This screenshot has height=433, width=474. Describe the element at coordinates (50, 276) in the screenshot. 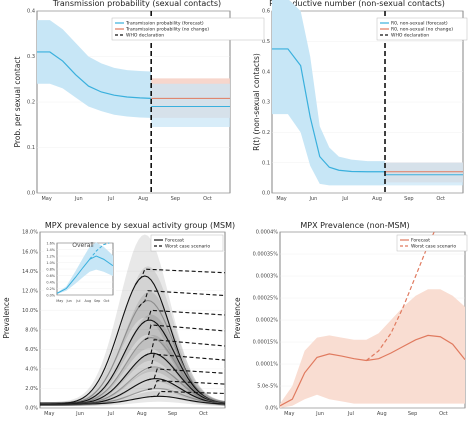

I see `inset-ytick: 0.6%` at that location.